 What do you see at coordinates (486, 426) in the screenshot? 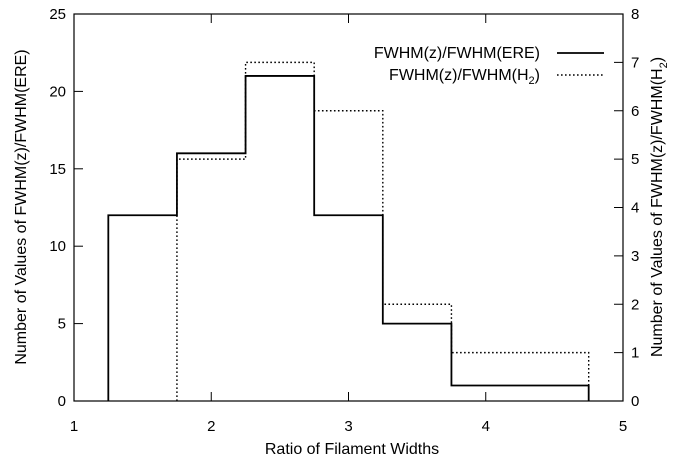
I see `x-tick-label: 4` at bounding box center [486, 426].